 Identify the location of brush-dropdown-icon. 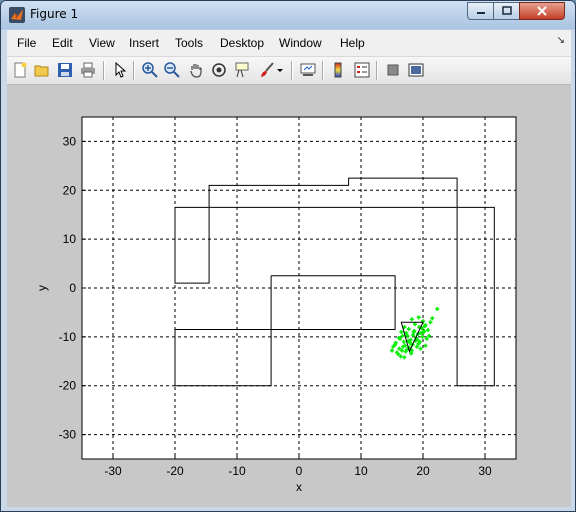
(280, 70).